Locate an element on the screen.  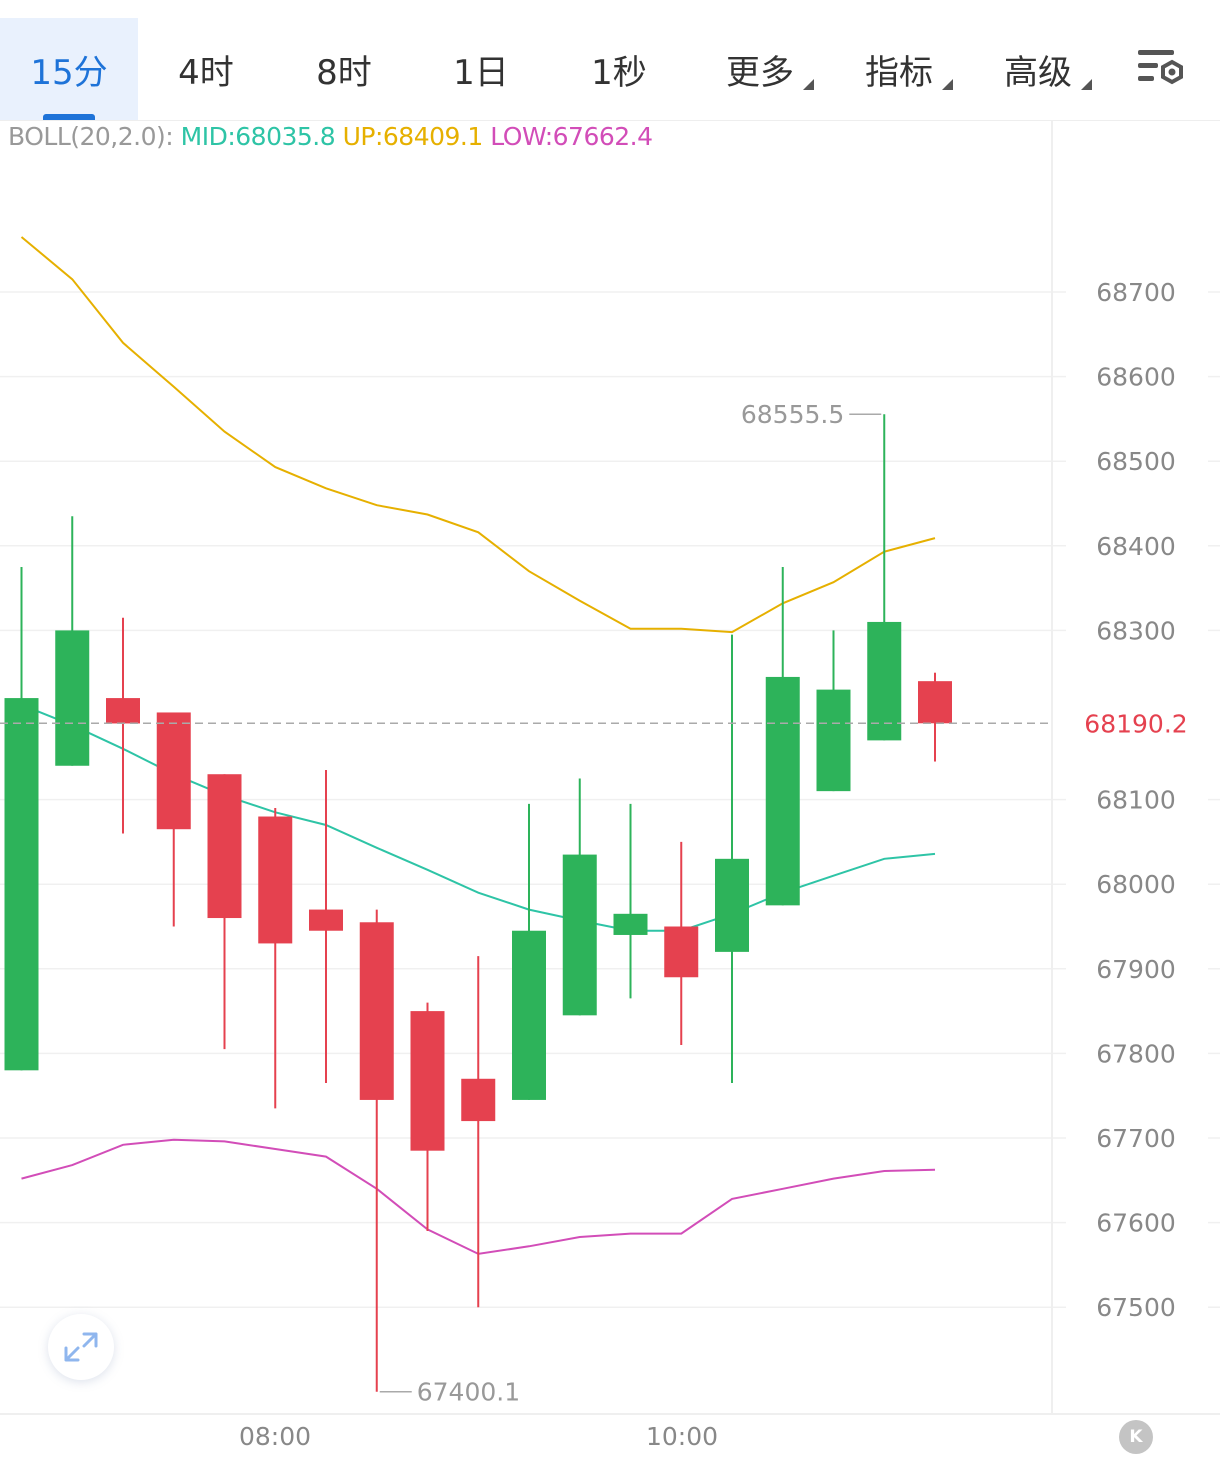
tab-label: 指标 is located at coordinates (899, 72).